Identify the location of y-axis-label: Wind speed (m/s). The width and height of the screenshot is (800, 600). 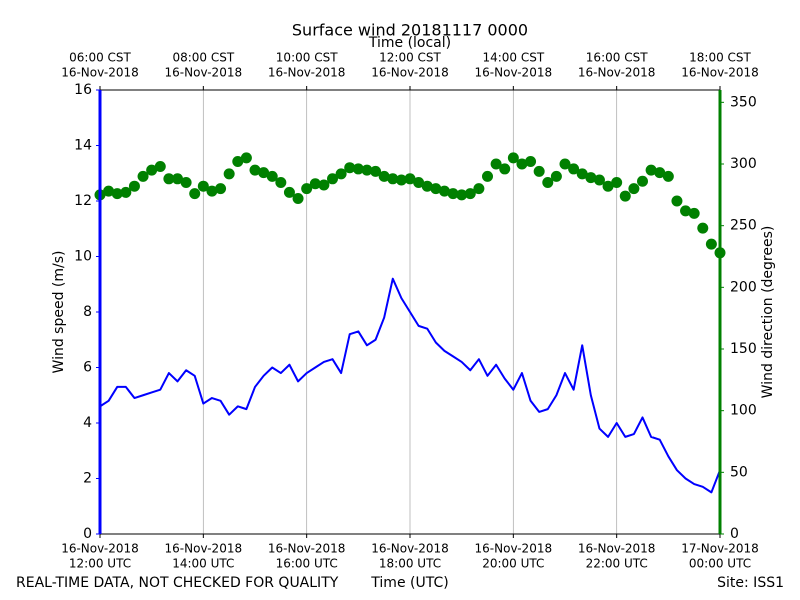
(59, 312).